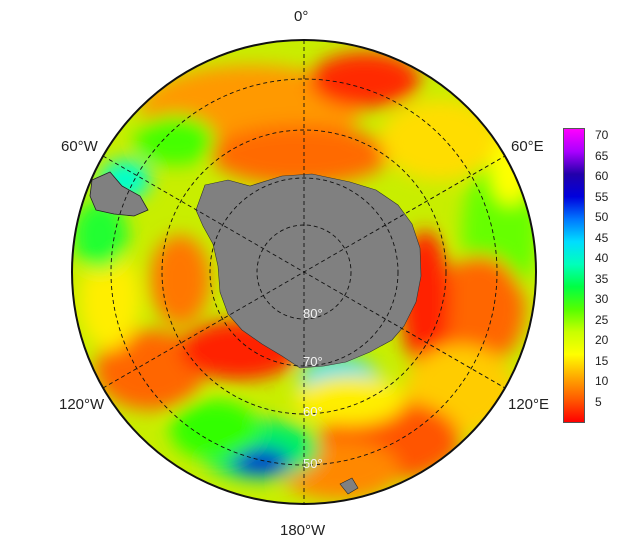 The image size is (625, 552). What do you see at coordinates (82, 404) in the screenshot?
I see `lon-label-120w: 120°W` at bounding box center [82, 404].